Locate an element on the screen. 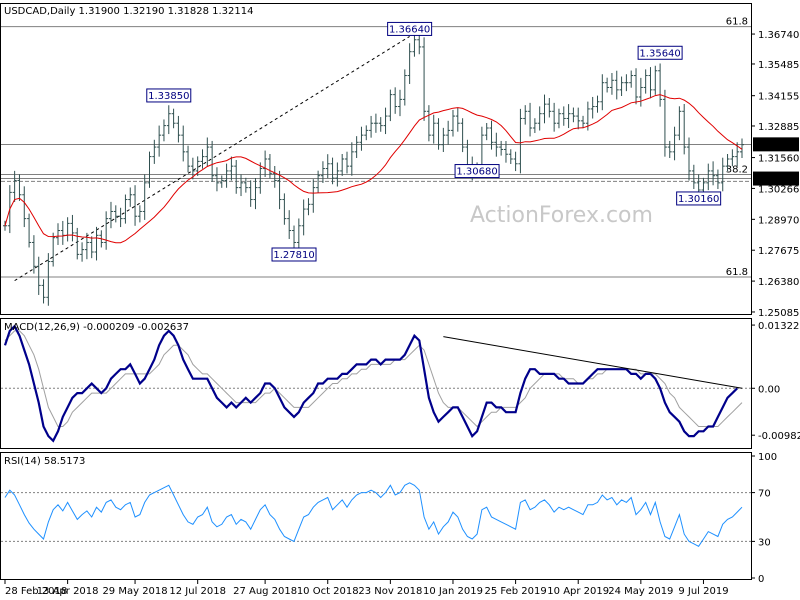  x-tick-label: 24 May 2019 is located at coordinates (640, 591).